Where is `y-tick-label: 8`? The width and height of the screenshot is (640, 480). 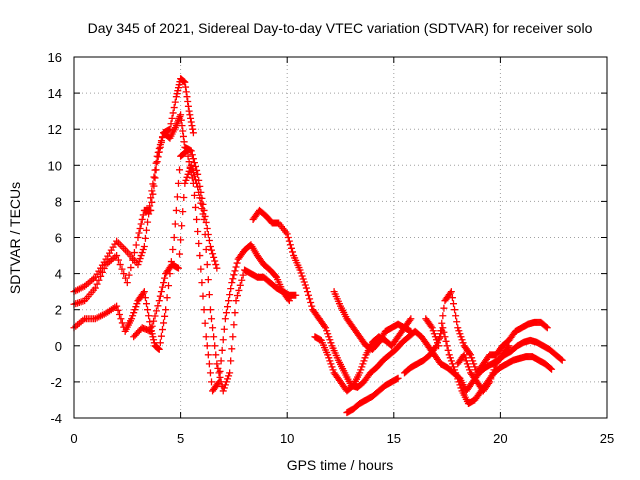 y-tick-label: 8 is located at coordinates (58, 201).